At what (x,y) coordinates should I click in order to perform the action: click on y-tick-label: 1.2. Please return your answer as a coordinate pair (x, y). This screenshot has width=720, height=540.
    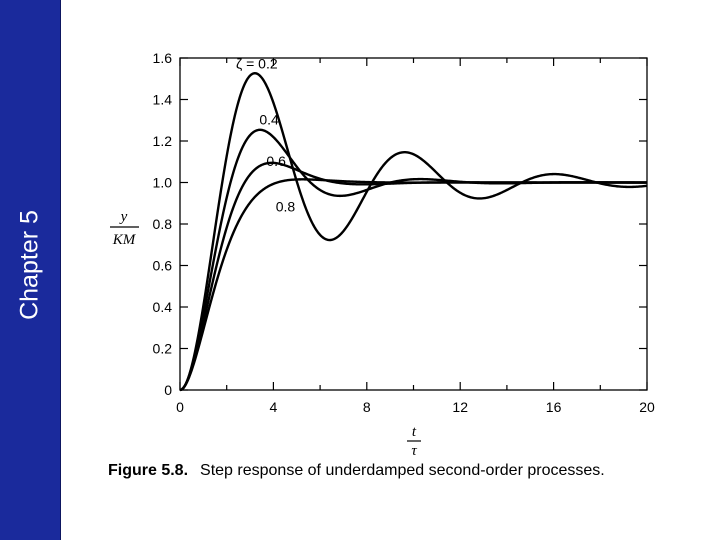
    Looking at the image, I should click on (163, 141).